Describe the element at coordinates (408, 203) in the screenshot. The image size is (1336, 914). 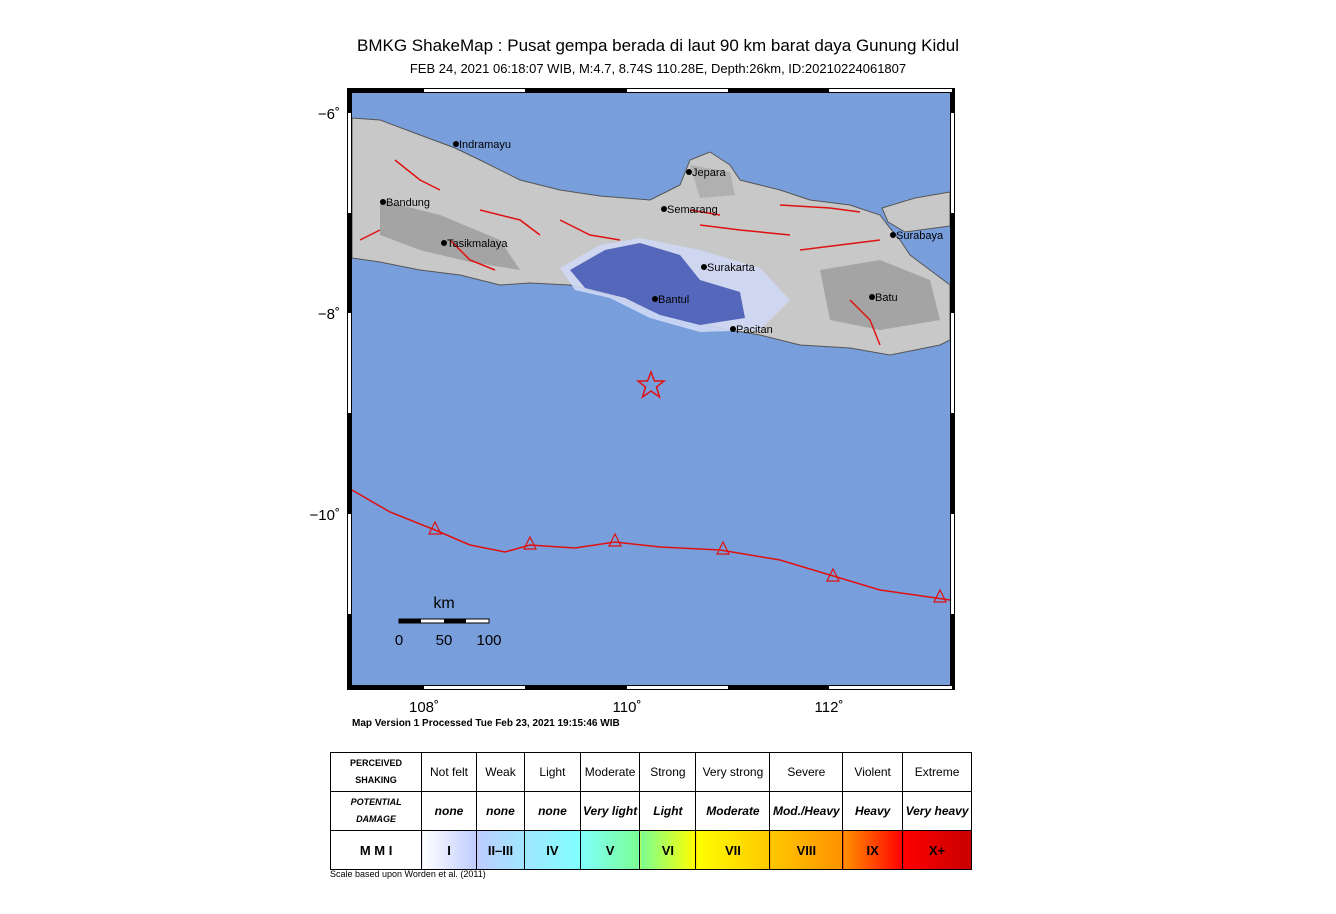
I see `city-label: Bandung` at that location.